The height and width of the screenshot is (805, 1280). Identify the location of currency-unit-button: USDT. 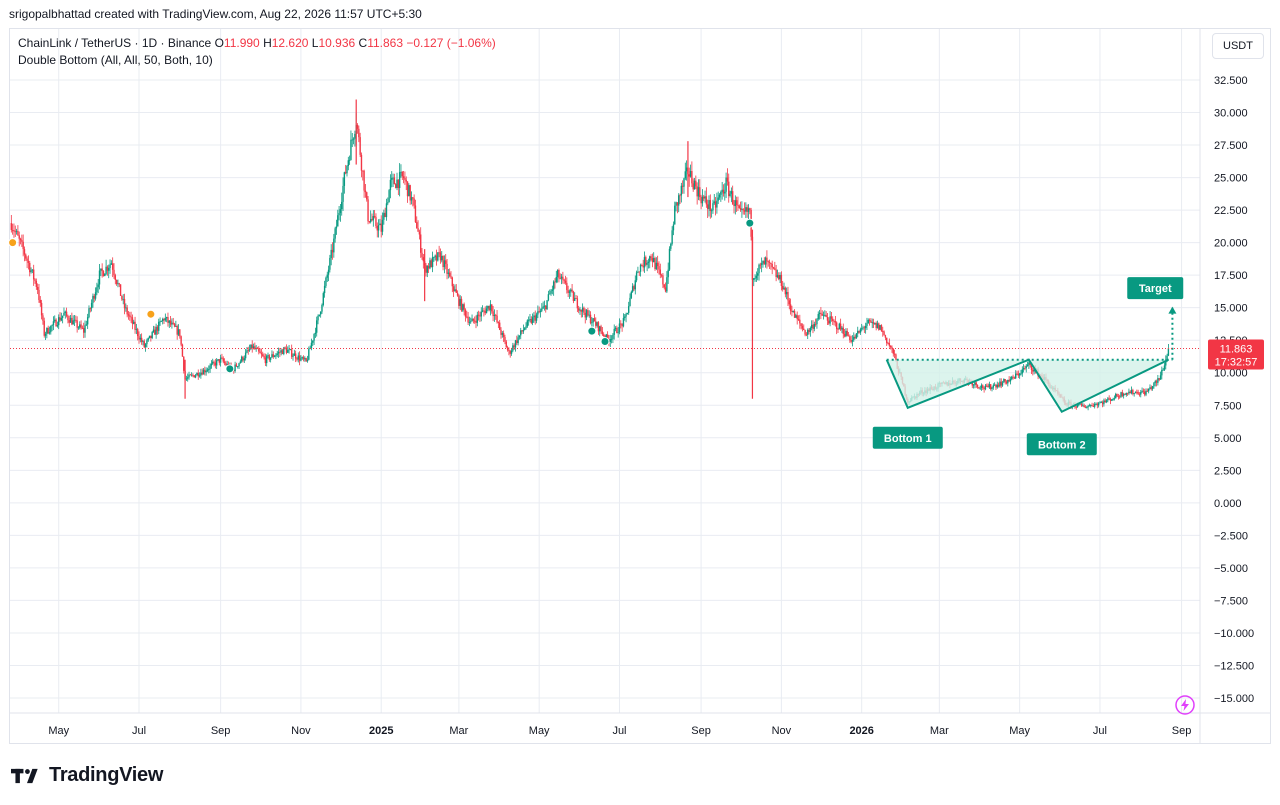
(1238, 46).